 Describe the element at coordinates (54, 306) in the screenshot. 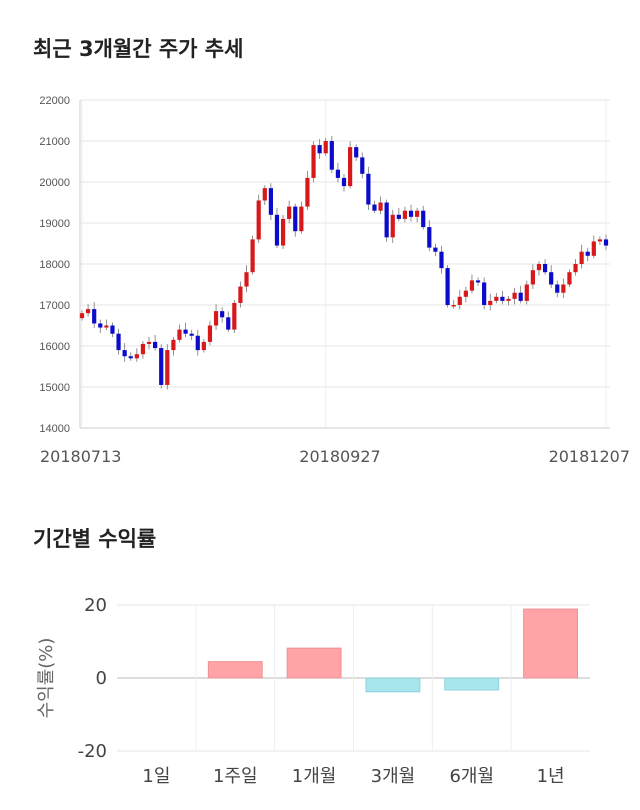

I see `y-tick-label: 17000` at that location.